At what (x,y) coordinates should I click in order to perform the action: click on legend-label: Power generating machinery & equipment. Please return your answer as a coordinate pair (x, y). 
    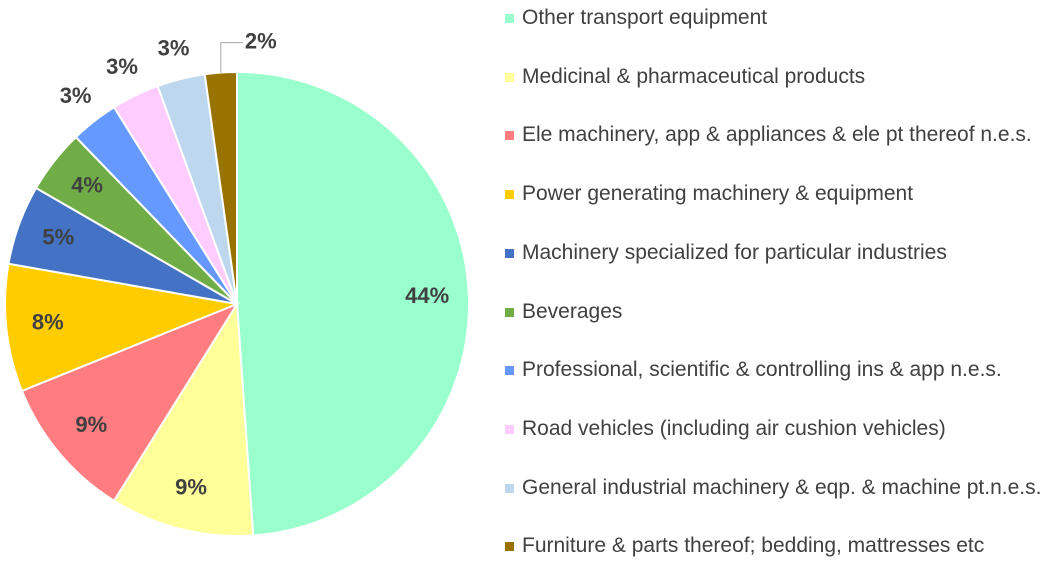
    Looking at the image, I should click on (718, 194).